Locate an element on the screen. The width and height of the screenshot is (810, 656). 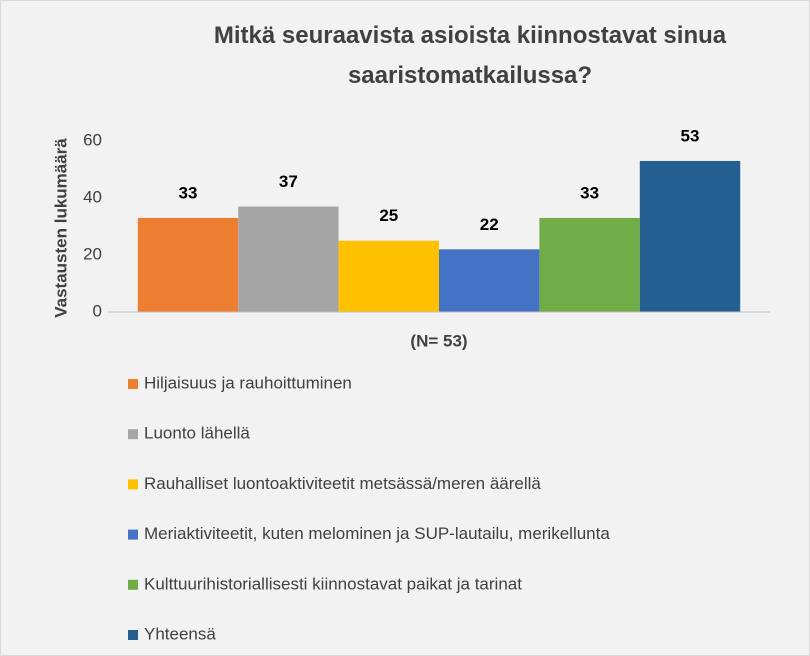
data-label: 25 is located at coordinates (388, 215).